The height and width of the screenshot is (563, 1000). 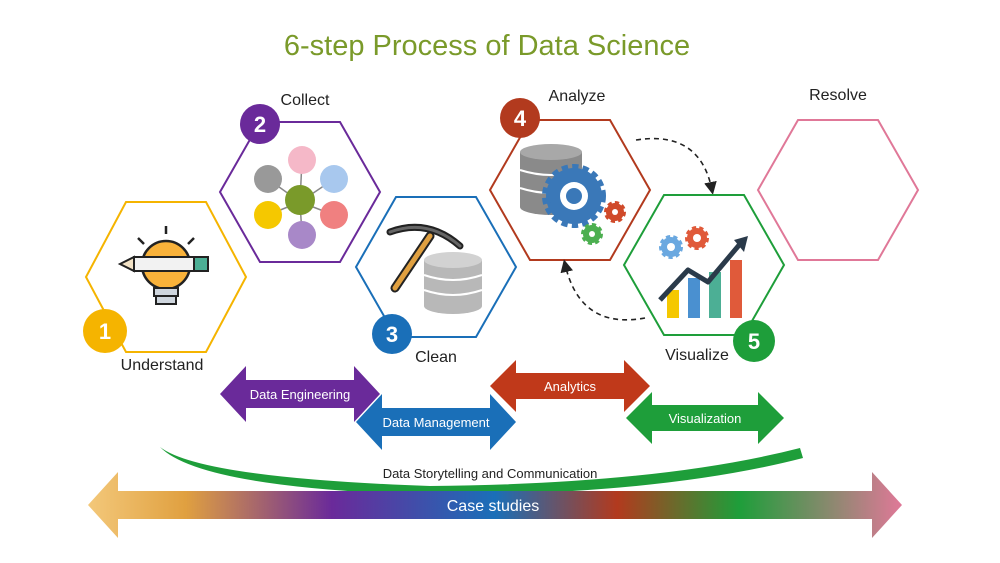 I want to click on step-label-visualize: Visualize, so click(x=697, y=355).